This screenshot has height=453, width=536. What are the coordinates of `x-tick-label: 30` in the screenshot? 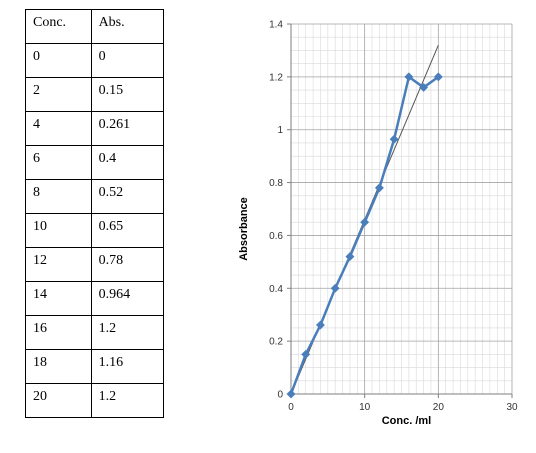 It's located at (512, 407).